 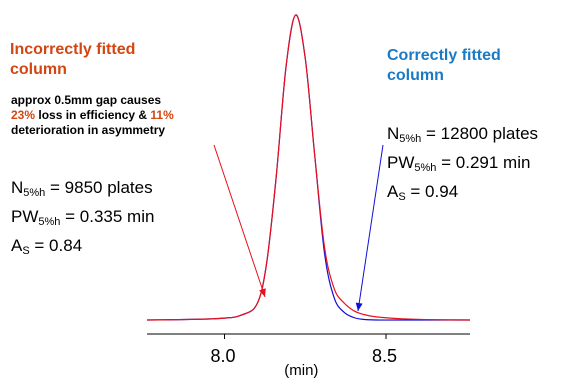 I want to click on left-title: Incorrectly fitted column, so click(x=72, y=60).